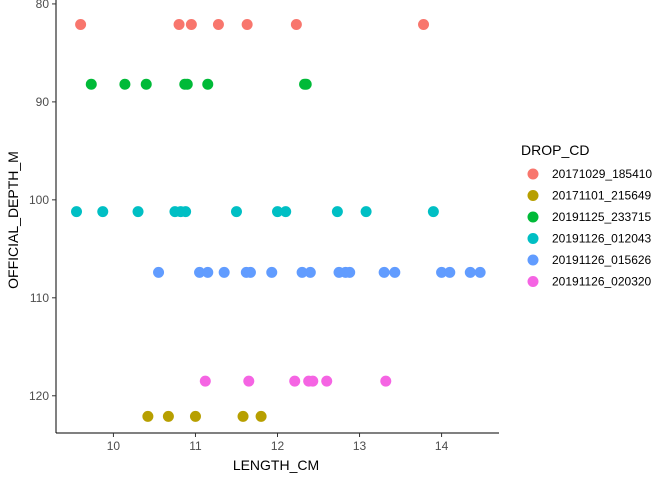 This screenshot has width=672, height=480. I want to click on x-axis-title: LENGTH_CM, so click(276, 465).